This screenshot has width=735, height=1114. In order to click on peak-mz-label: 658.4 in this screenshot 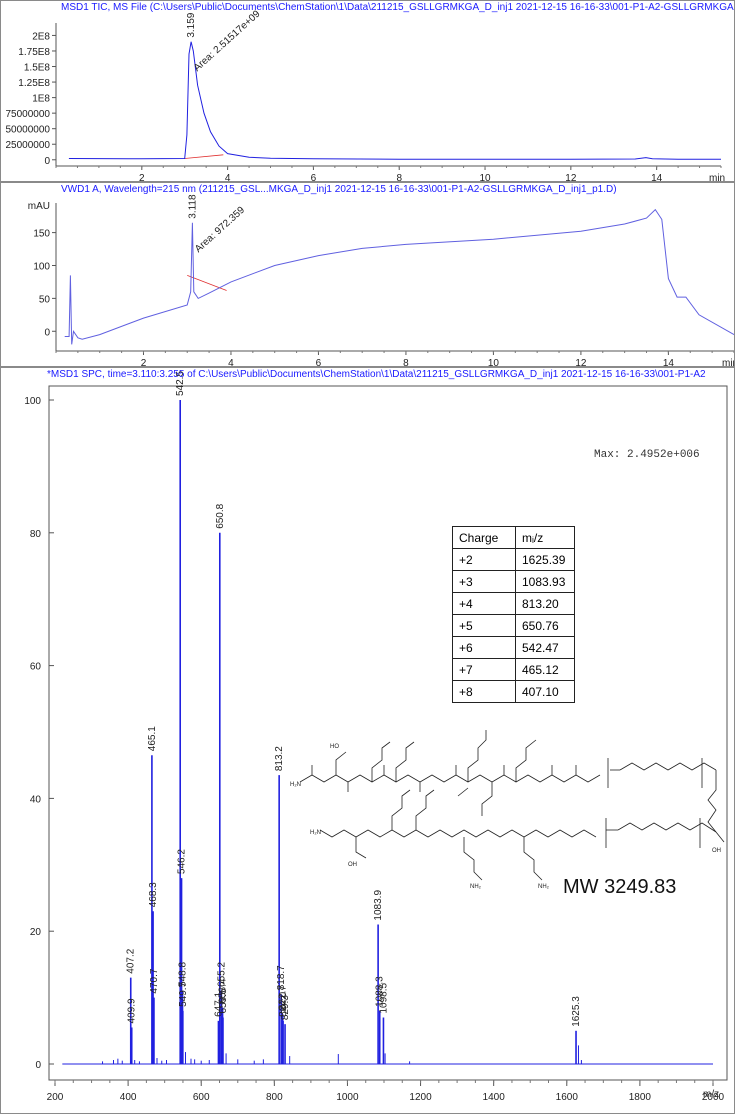, I will do `click(223, 990)`.